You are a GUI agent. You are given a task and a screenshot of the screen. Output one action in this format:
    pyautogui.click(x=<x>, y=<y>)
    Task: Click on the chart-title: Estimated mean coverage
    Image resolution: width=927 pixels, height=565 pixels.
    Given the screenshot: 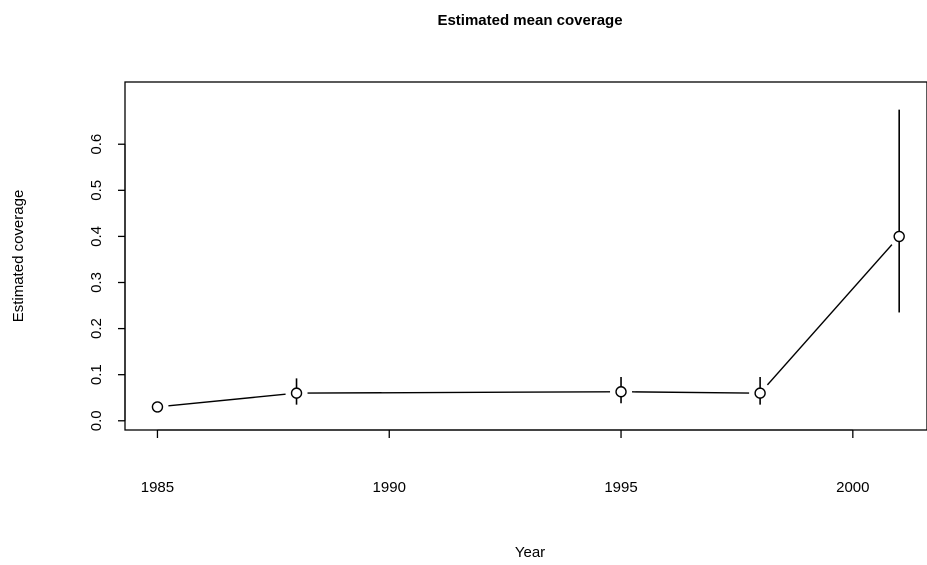 What is the action you would take?
    pyautogui.click(x=529, y=20)
    